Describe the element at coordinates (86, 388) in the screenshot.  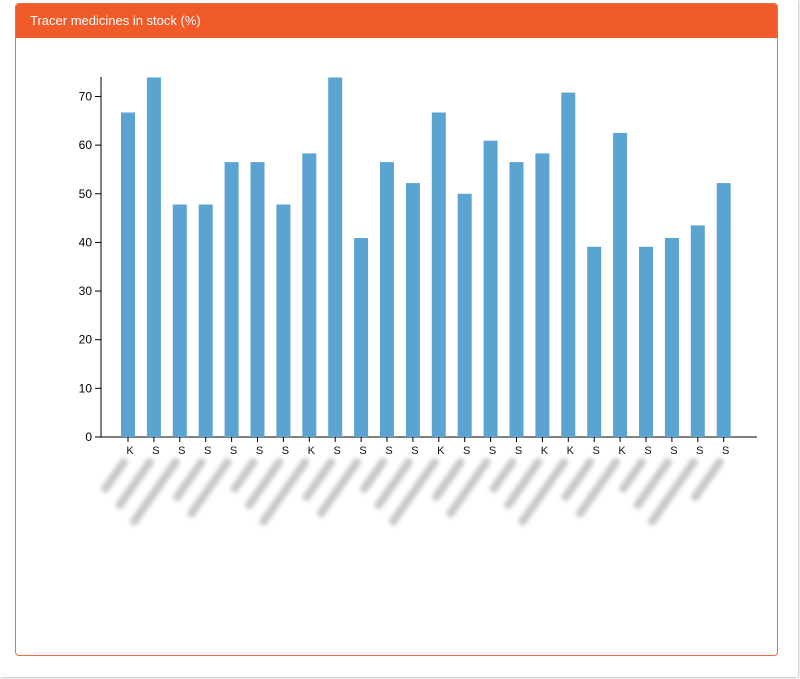
I see `y-tick-label: 10` at that location.